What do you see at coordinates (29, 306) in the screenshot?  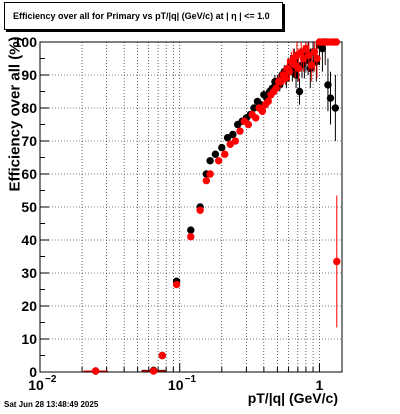 I see `y-tick-label: 20` at bounding box center [29, 306].